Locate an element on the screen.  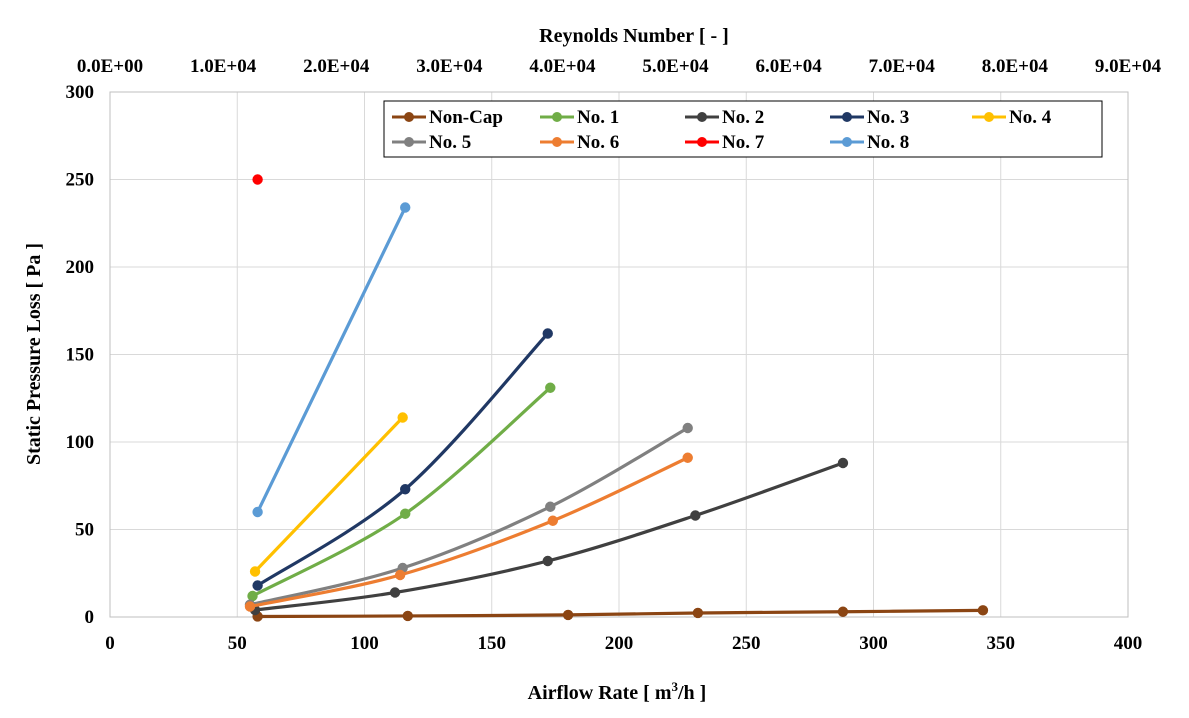
x2-tick-label: 4.0E+04 is located at coordinates (562, 66).